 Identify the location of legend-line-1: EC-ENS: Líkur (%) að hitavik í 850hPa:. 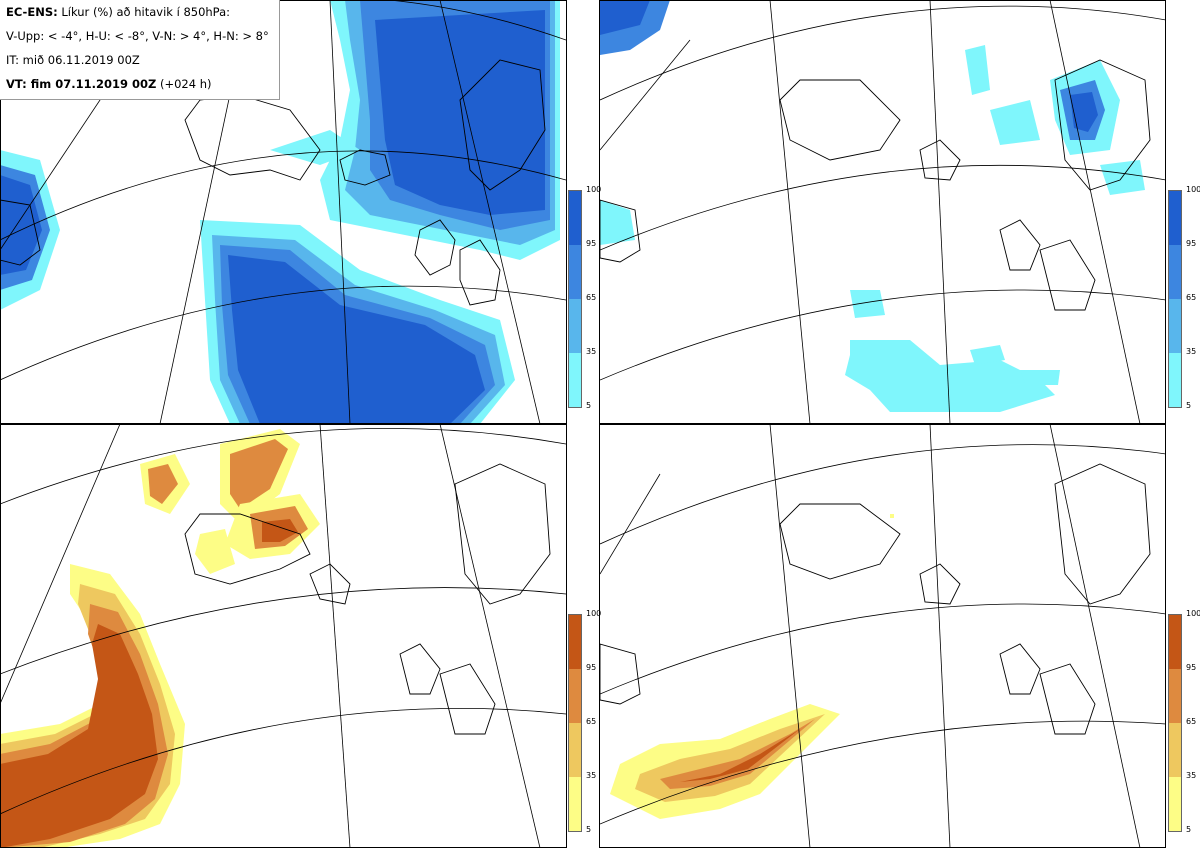
(139, 16).